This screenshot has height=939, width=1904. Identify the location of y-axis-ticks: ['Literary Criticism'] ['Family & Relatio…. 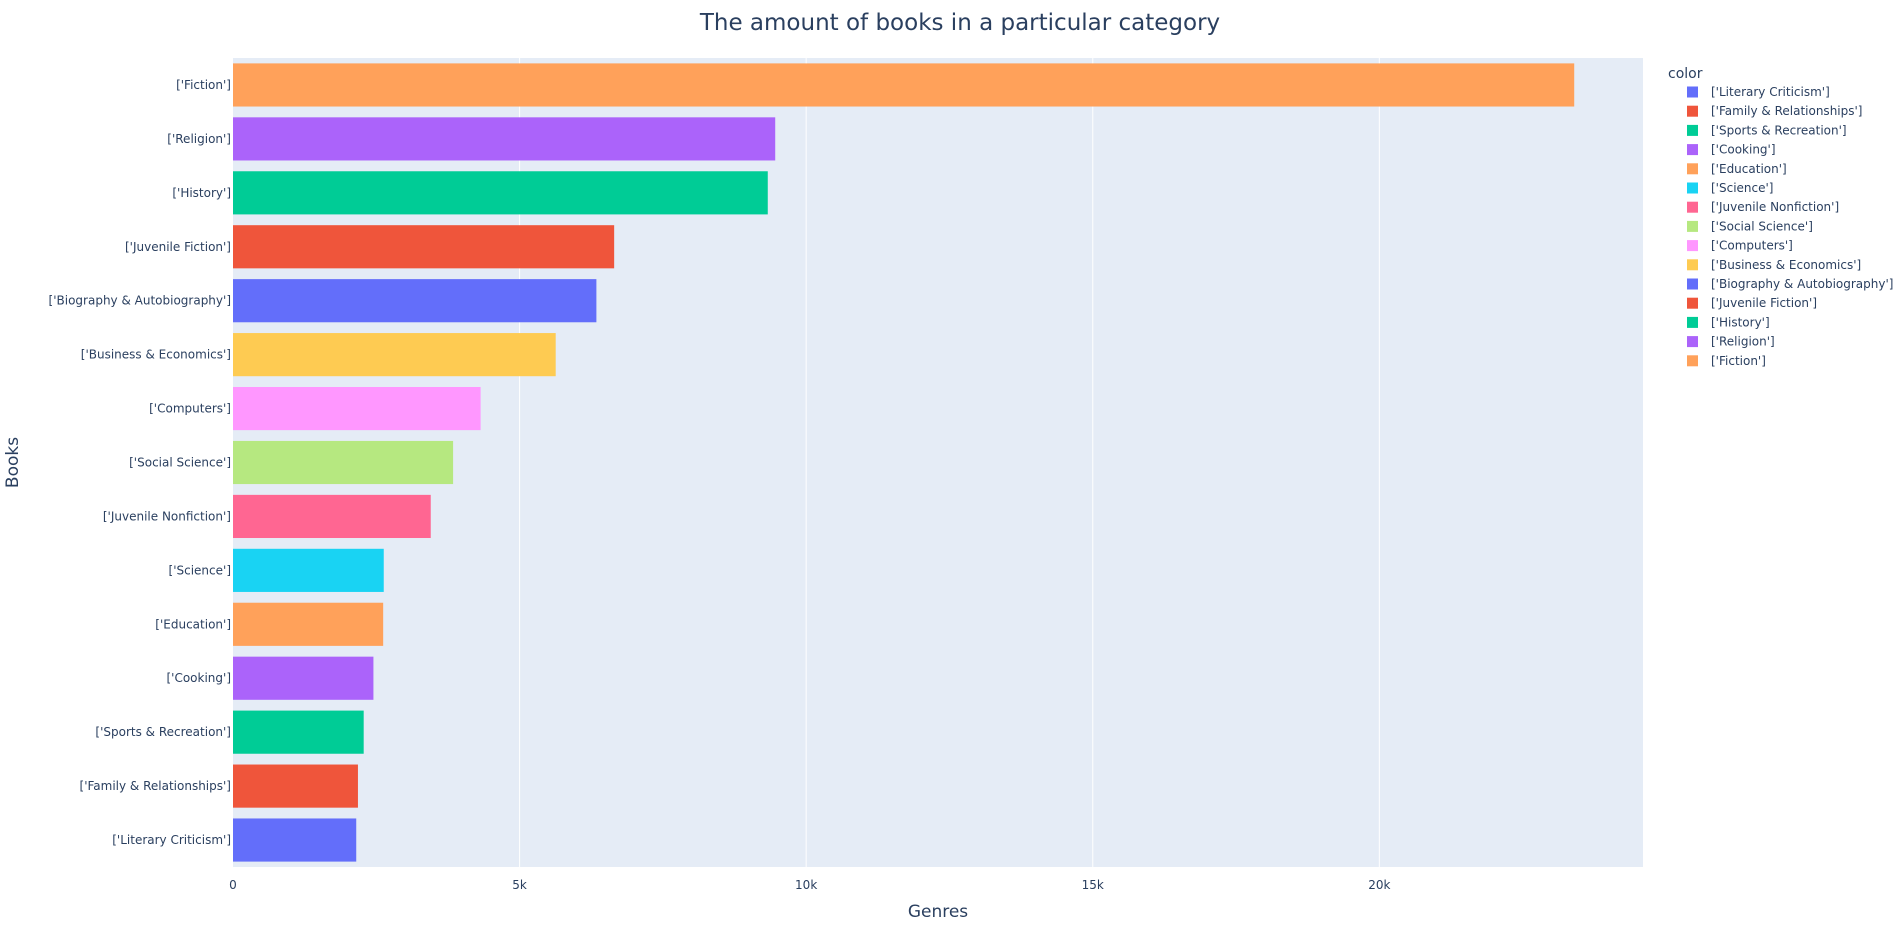
(140, 462).